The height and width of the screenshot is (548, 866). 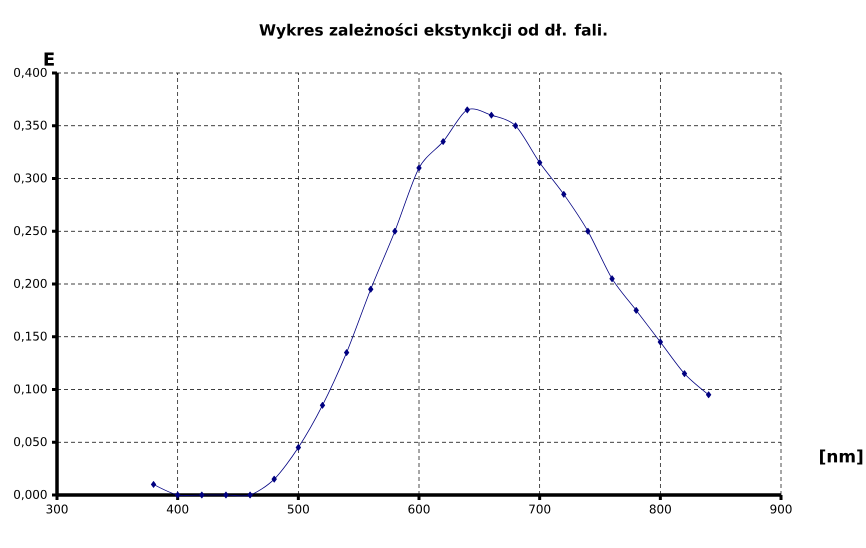 What do you see at coordinates (30, 389) in the screenshot?
I see `y-tick-label: 0,100` at bounding box center [30, 389].